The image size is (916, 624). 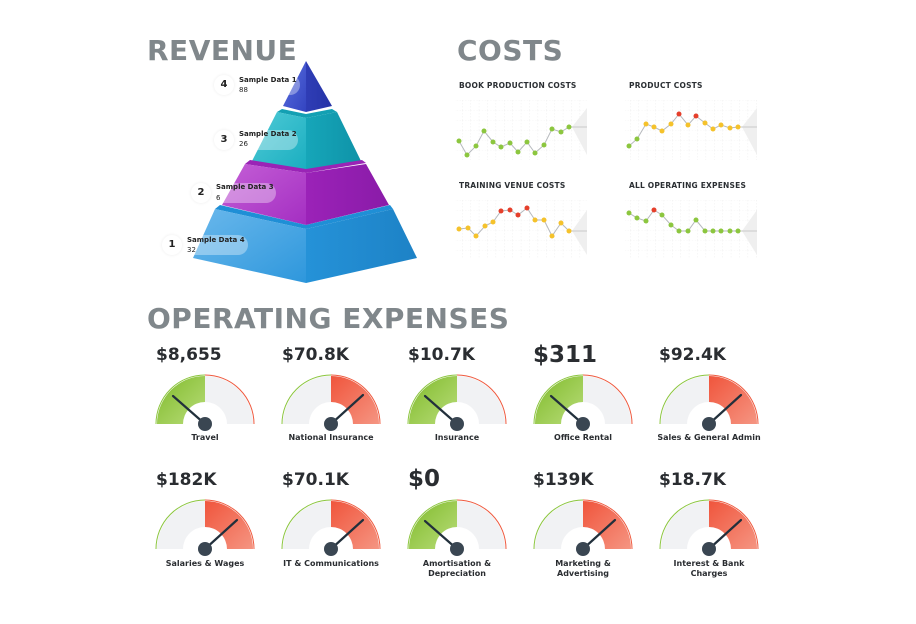 I want to click on pyramid-label-name: Sample Data 2, so click(x=268, y=134).